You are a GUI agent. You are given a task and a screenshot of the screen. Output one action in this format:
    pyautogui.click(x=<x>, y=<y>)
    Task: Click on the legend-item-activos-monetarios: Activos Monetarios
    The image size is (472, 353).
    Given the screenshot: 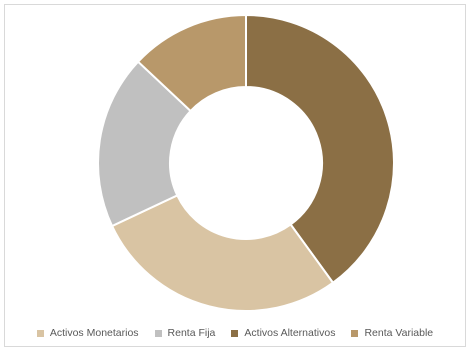 What is the action you would take?
    pyautogui.click(x=87, y=333)
    